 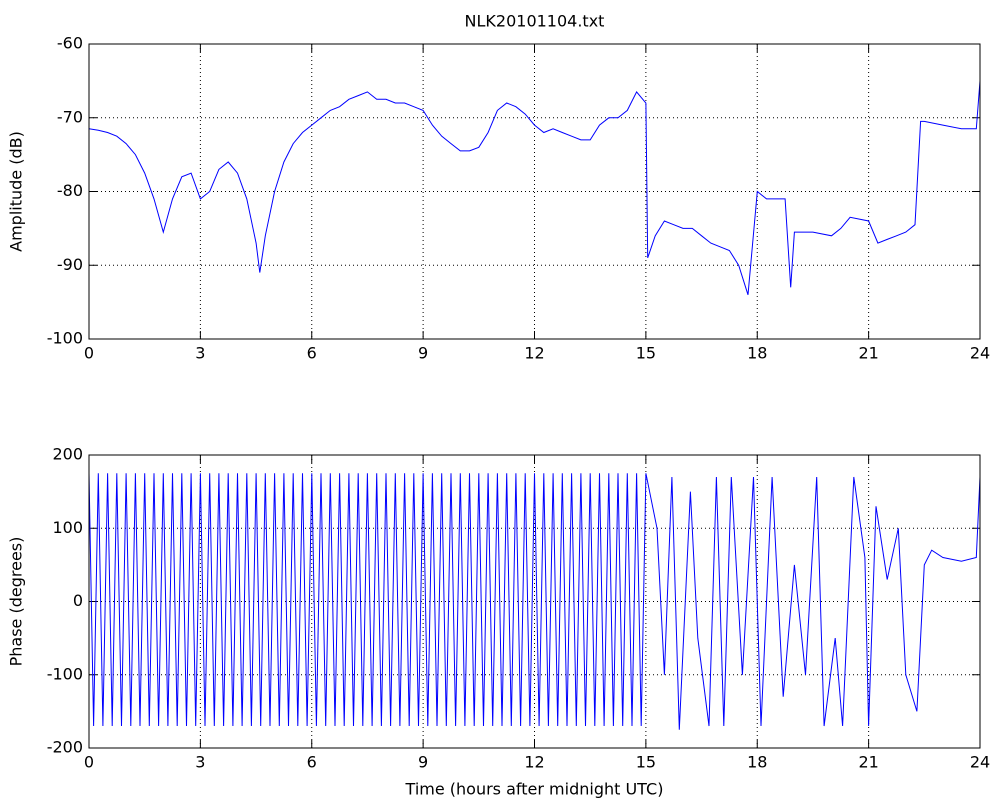 I want to click on y-axis-label: Amplitude (dB), so click(x=16, y=191).